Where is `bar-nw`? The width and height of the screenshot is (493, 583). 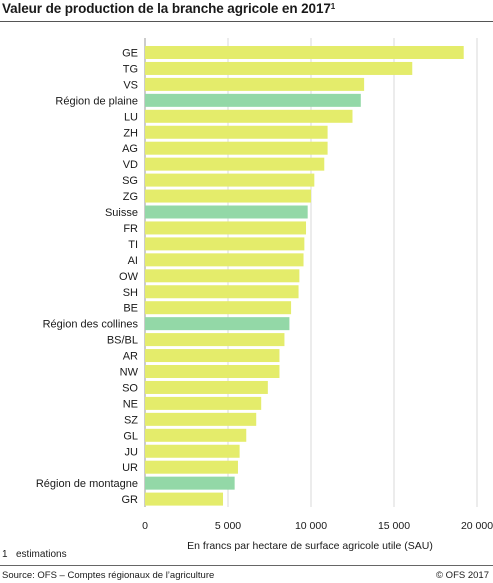 bar-nw is located at coordinates (212, 371).